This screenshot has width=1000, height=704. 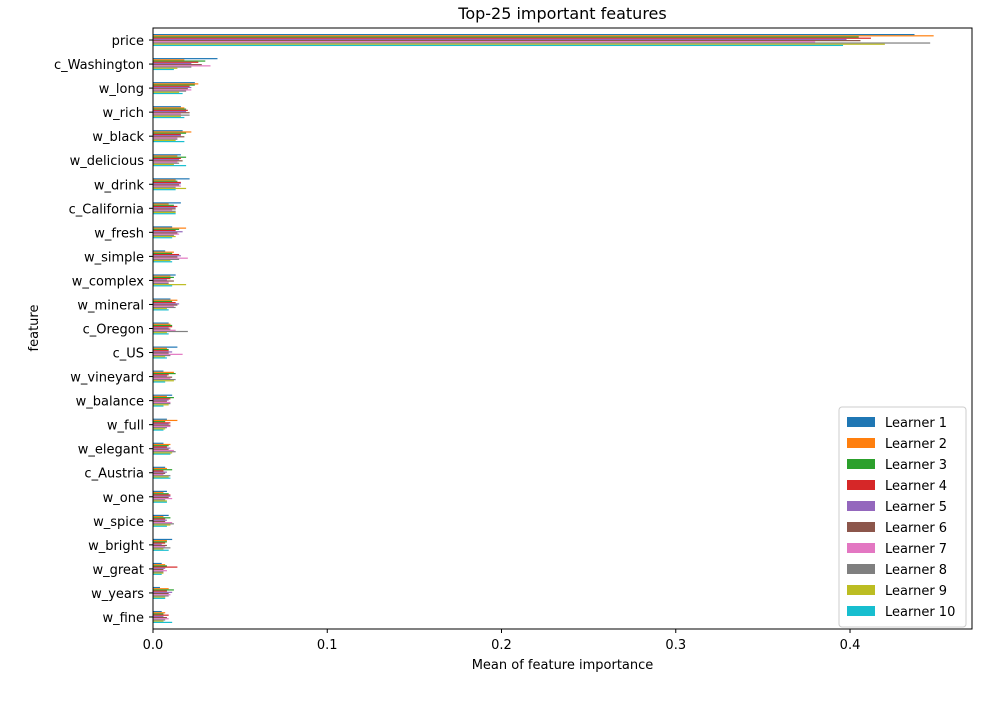 What do you see at coordinates (920, 612) in the screenshot?
I see `legend-label: Learner 10` at bounding box center [920, 612].